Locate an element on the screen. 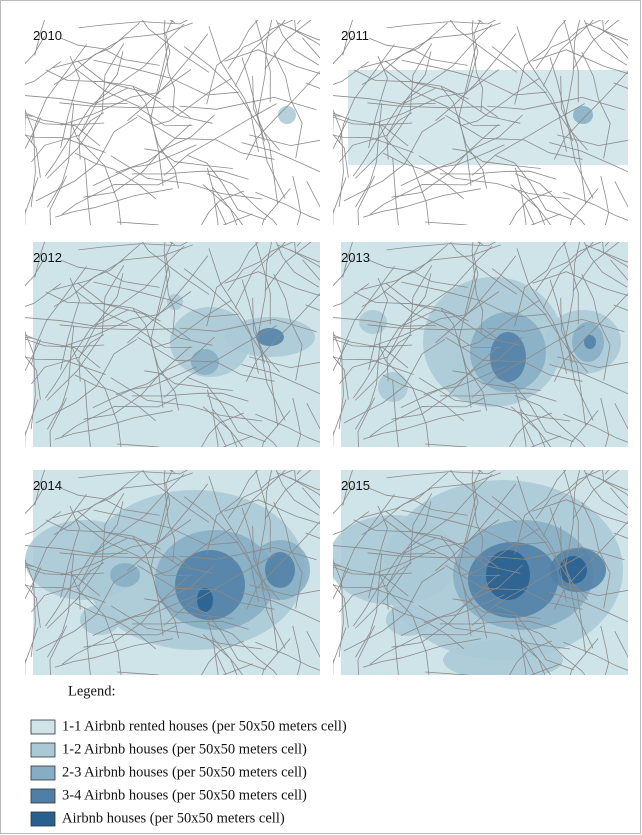 The width and height of the screenshot is (642, 835). panel-bg is located at coordinates (172, 122).